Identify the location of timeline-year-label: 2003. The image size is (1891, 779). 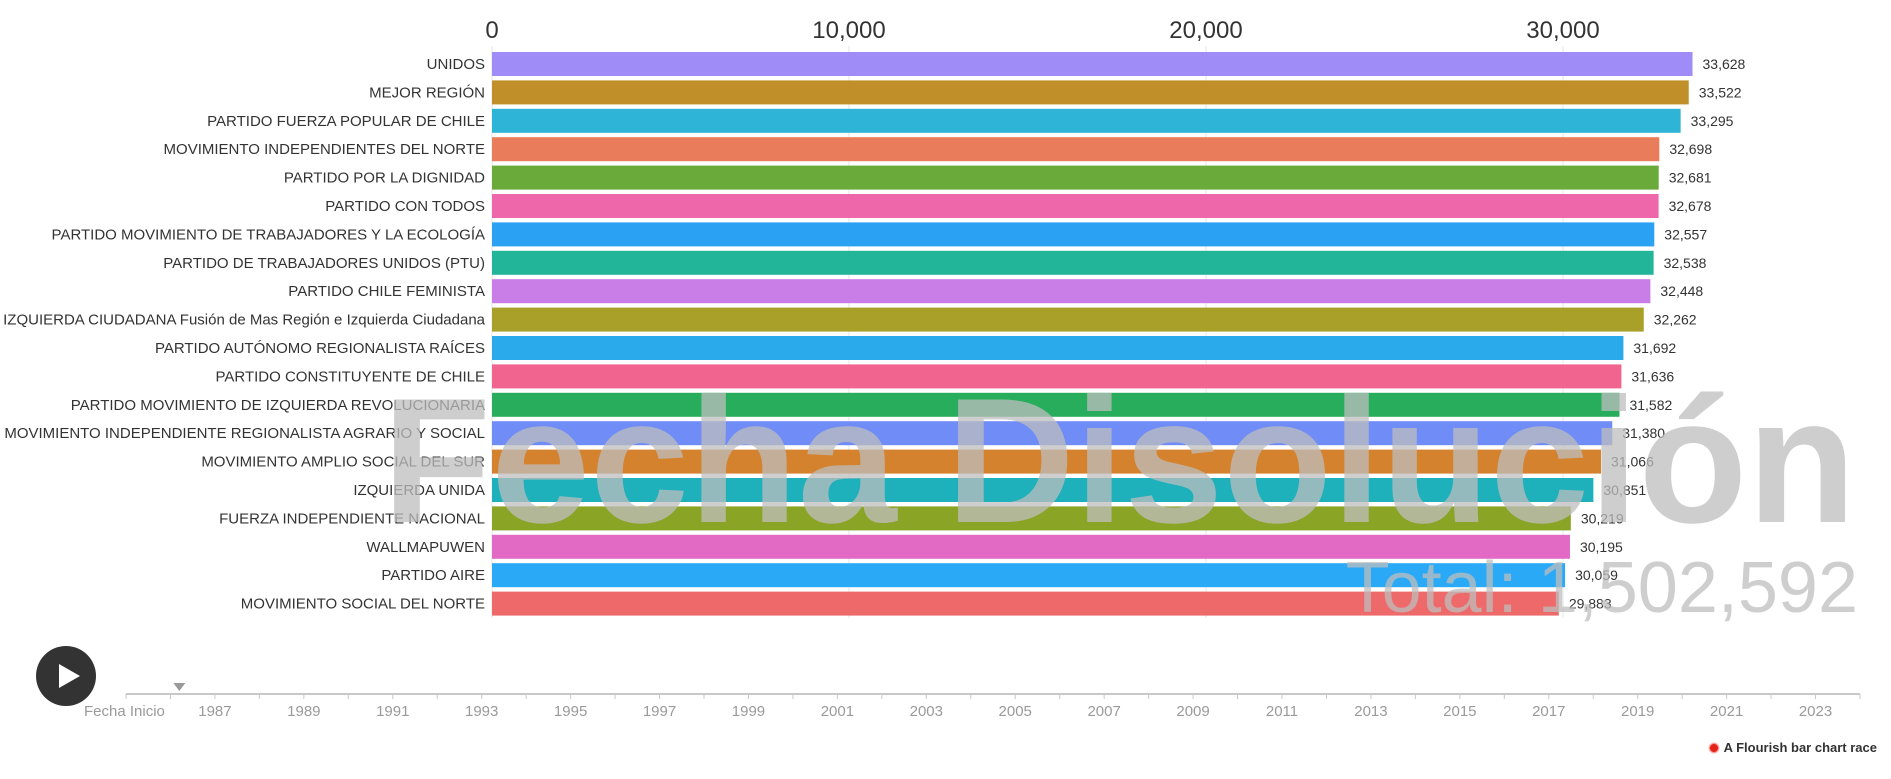
(926, 711).